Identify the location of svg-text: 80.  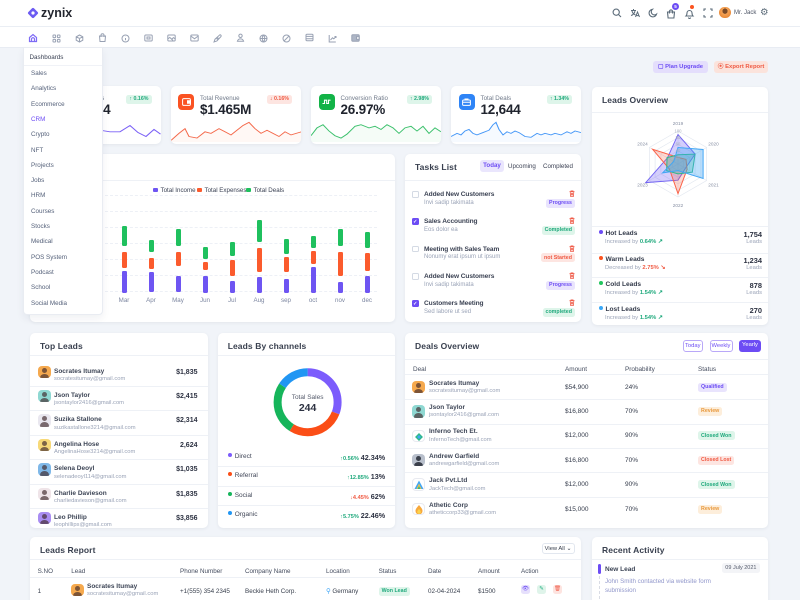
(678, 137).